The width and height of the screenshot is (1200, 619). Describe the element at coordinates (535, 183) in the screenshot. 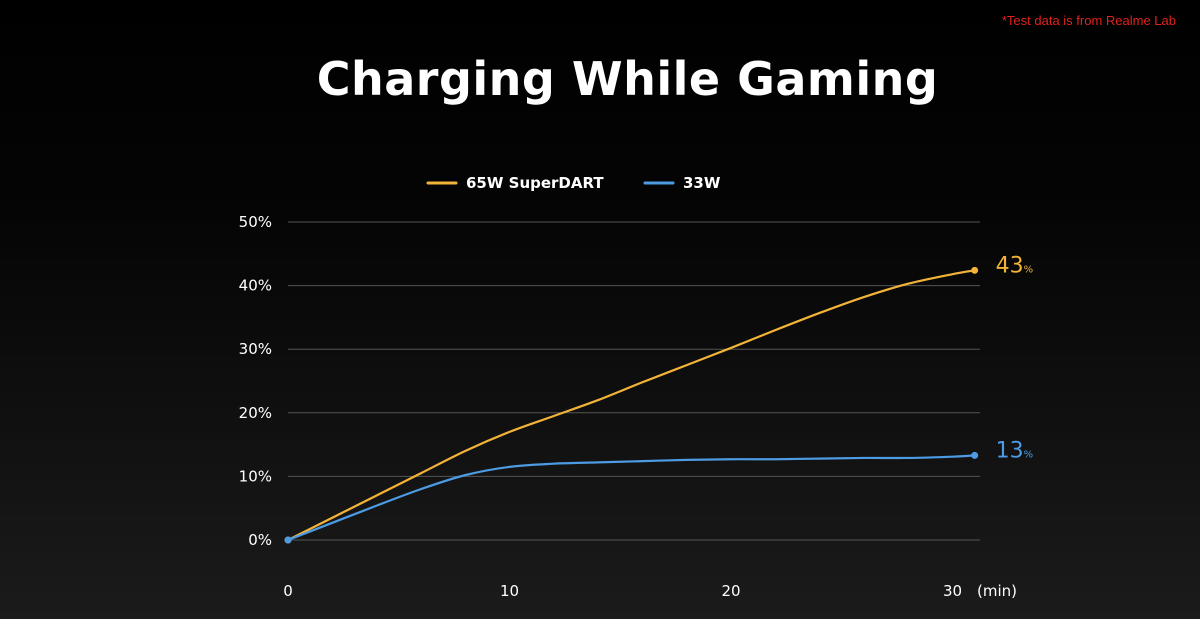

I see `legend-label: 65W SuperDART` at that location.